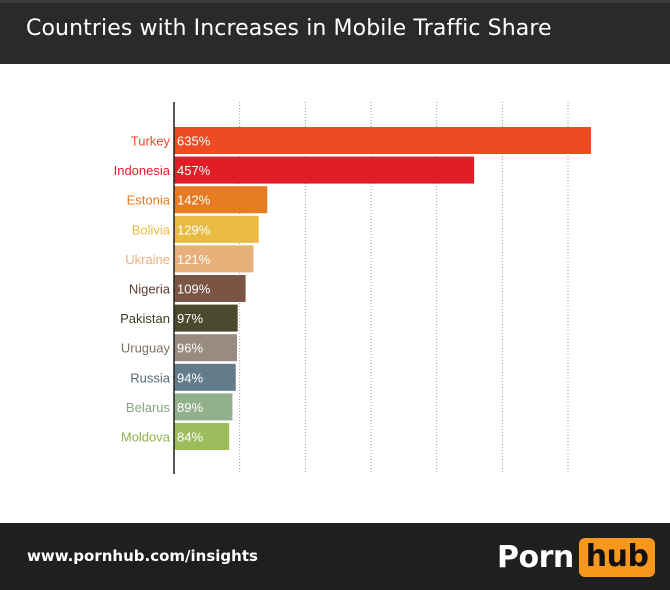 The width and height of the screenshot is (670, 590). What do you see at coordinates (194, 259) in the screenshot?
I see `bar-value-label: 121%` at bounding box center [194, 259].